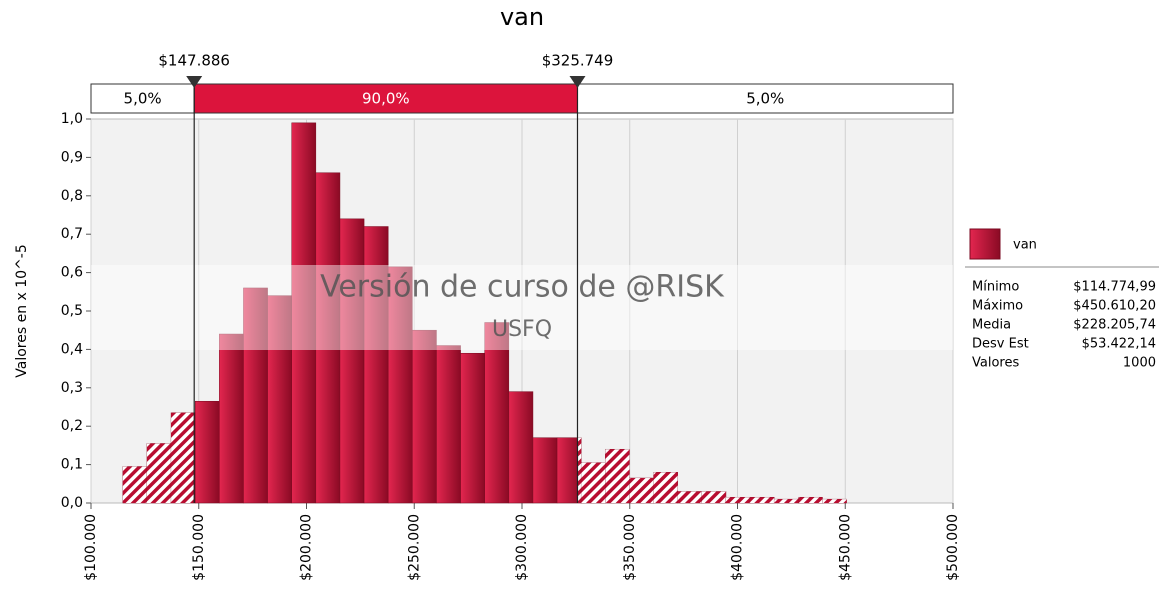 This screenshot has height=609, width=1159. What do you see at coordinates (194, 61) in the screenshot?
I see `delimiter-label: $147.886` at bounding box center [194, 61].